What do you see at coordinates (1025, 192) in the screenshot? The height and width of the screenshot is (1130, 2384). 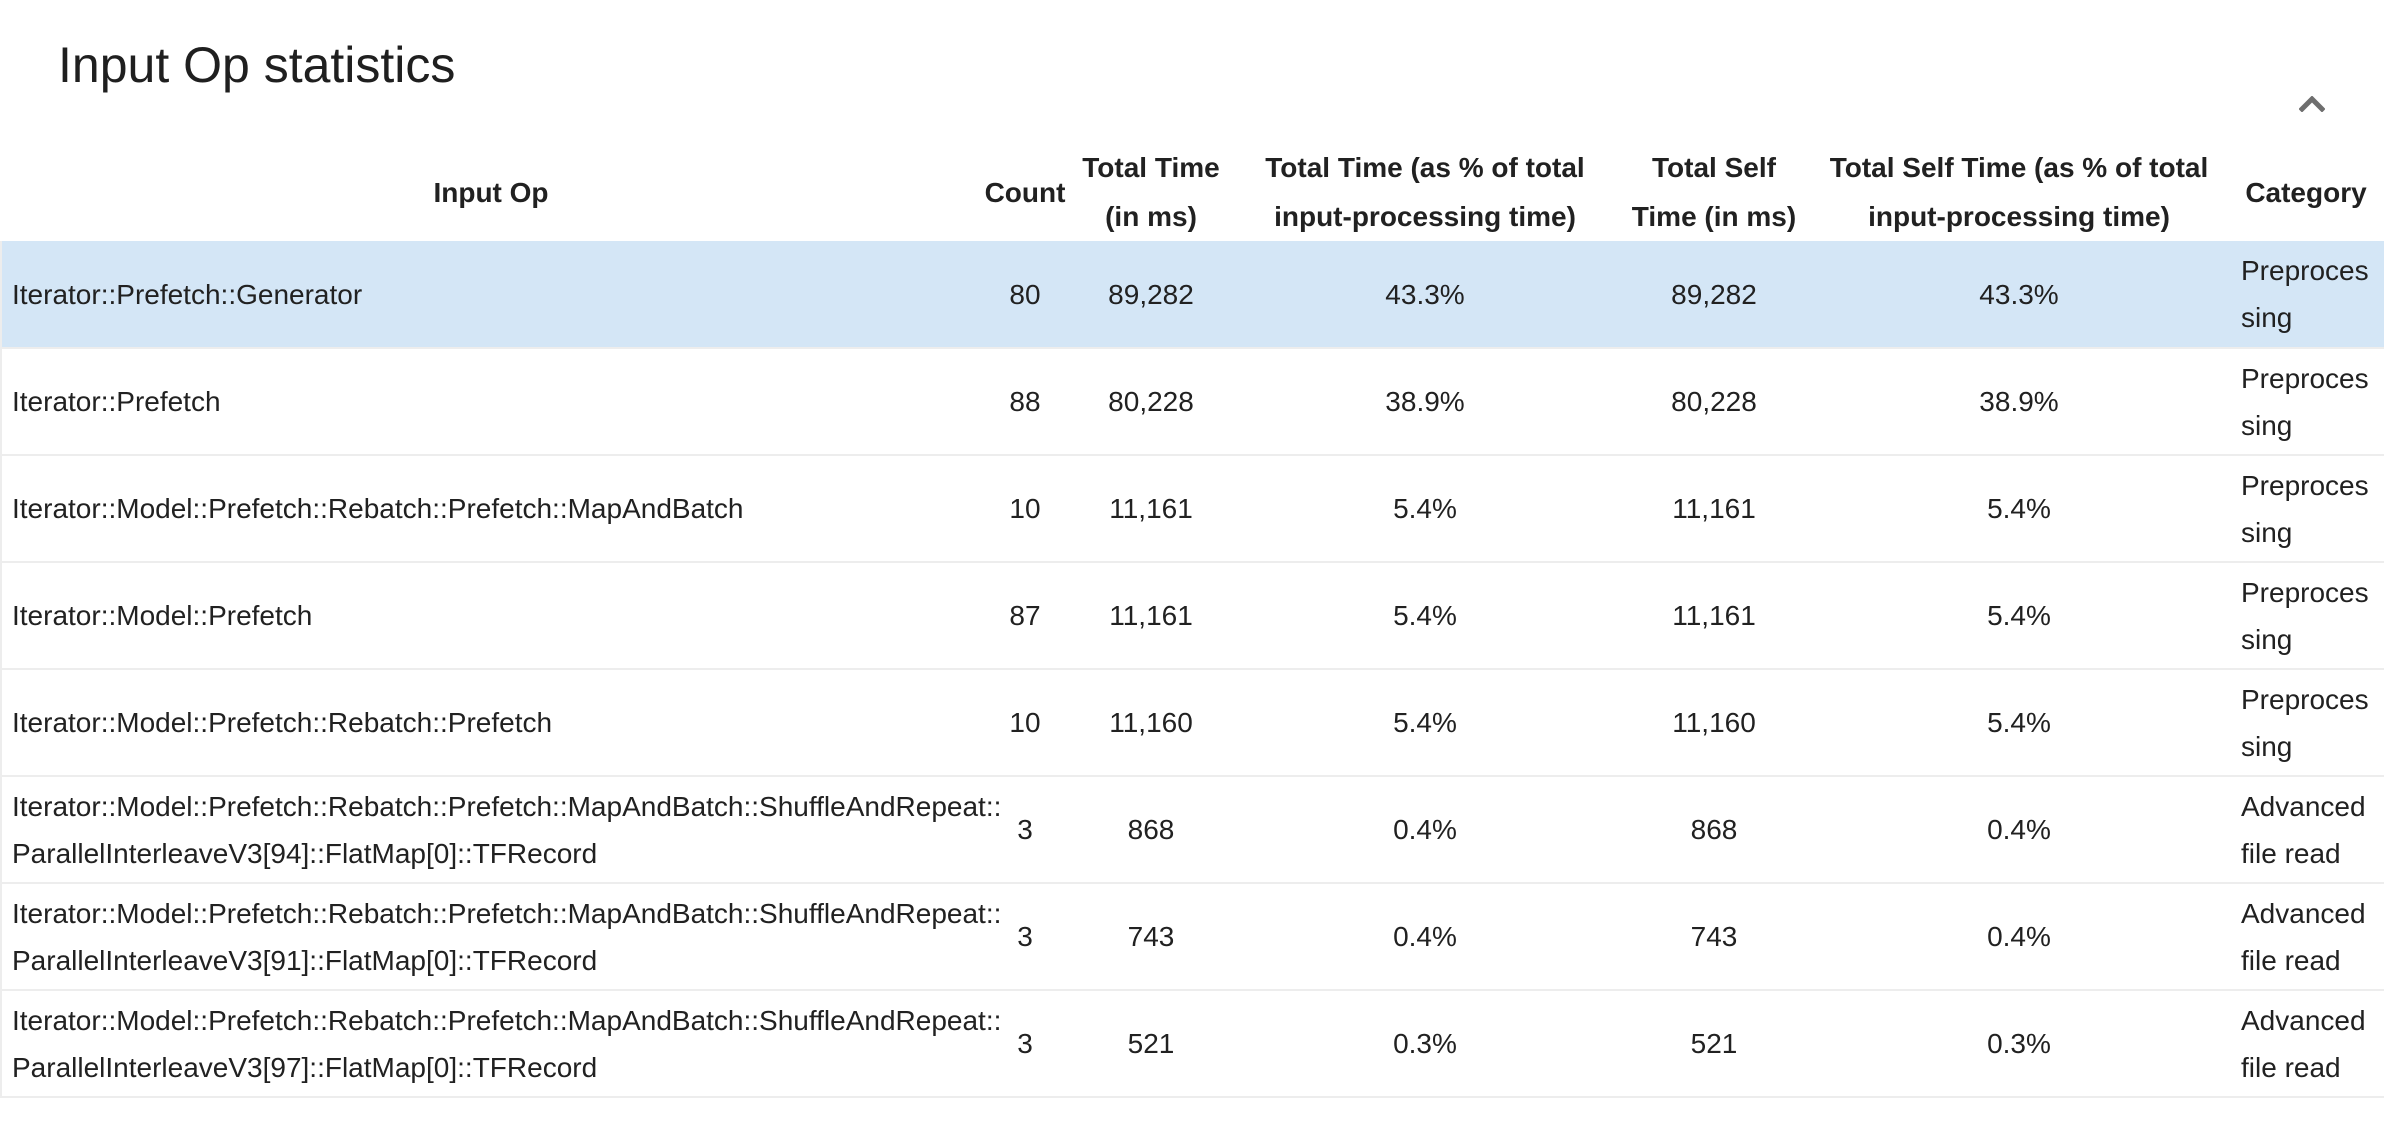 I see `column-header-count: Count` at bounding box center [1025, 192].